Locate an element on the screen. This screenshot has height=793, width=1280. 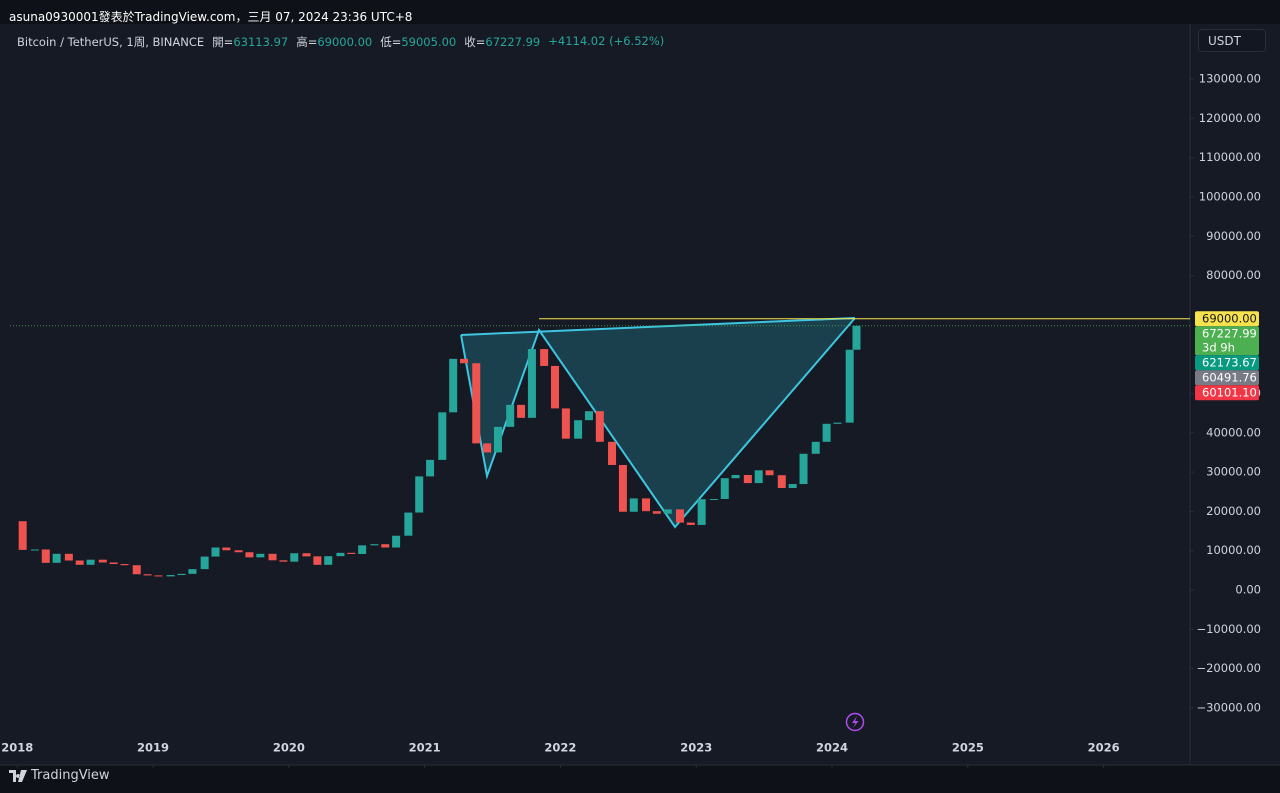
x-tick-label: 2022 is located at coordinates (560, 748).